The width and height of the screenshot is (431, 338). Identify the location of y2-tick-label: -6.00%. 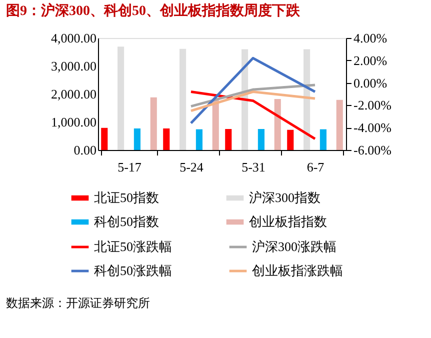
(373, 150).